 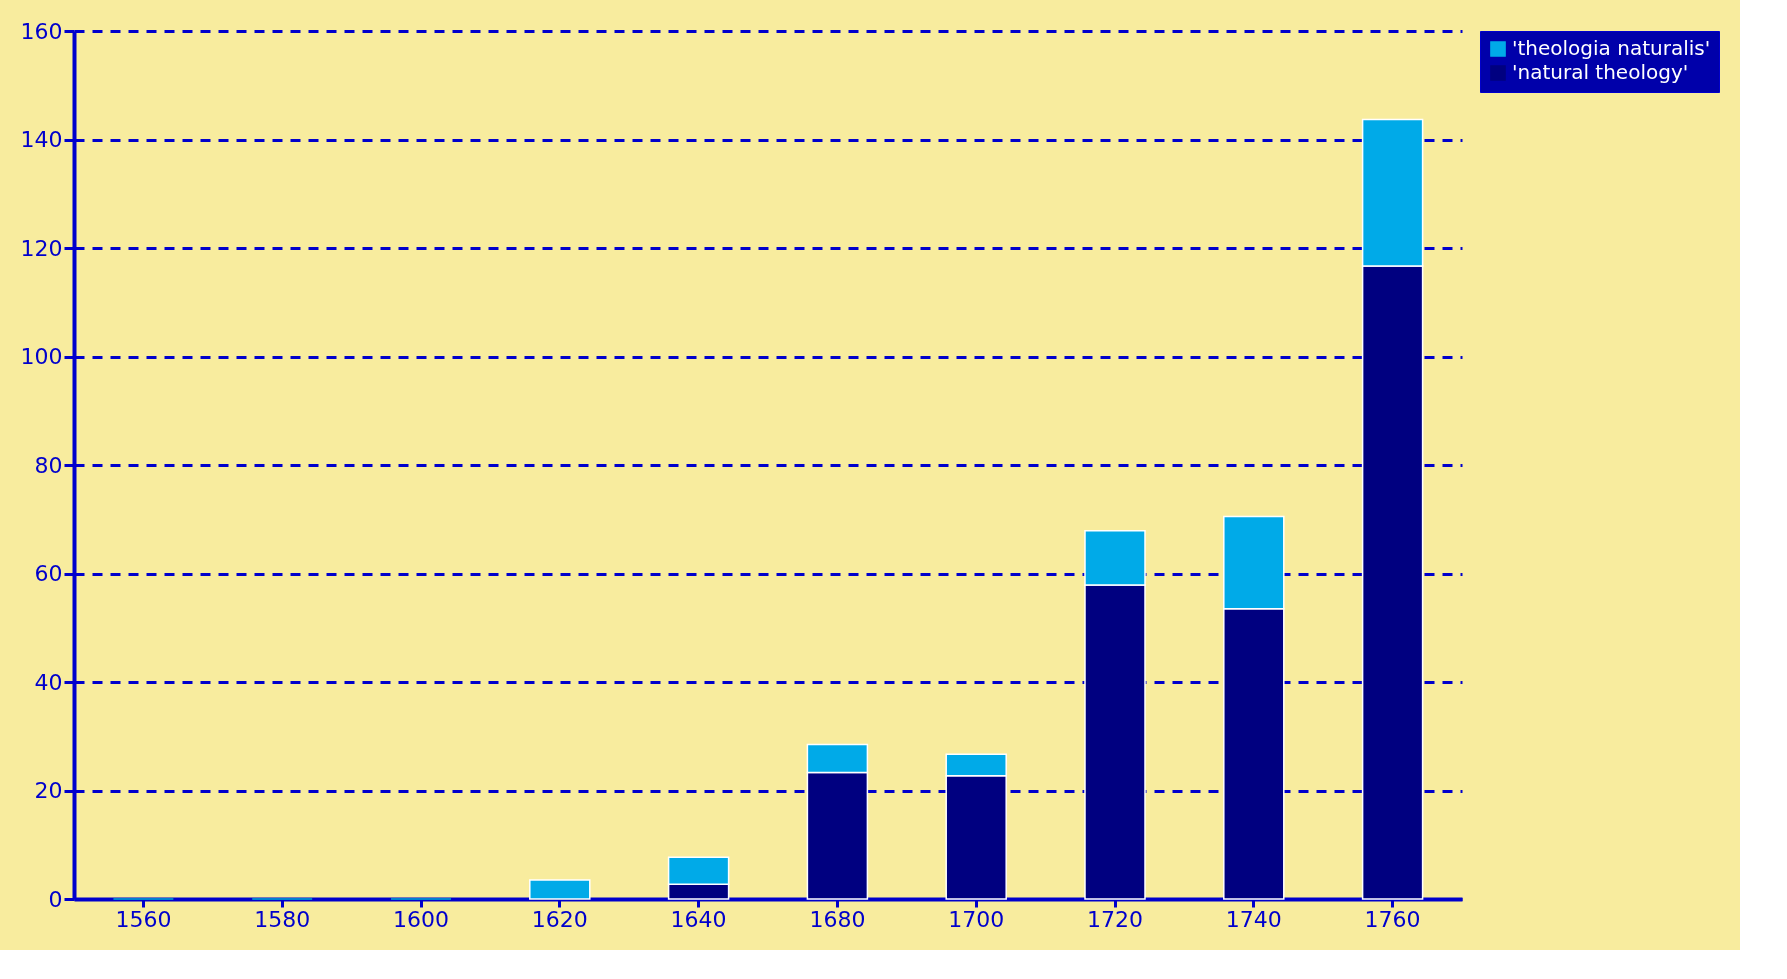 What do you see at coordinates (143, 919) in the screenshot?
I see `x-tick-label: 1560` at bounding box center [143, 919].